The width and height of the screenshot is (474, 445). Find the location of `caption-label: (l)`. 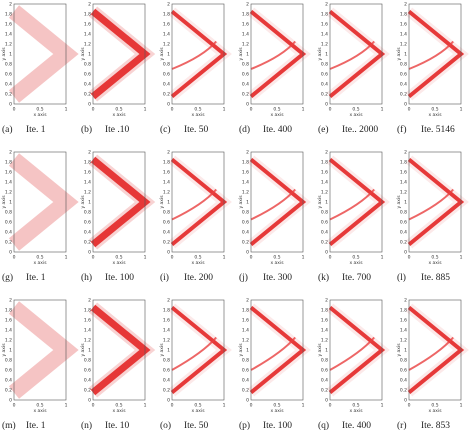

caption-label: (l) is located at coordinates (401, 277).